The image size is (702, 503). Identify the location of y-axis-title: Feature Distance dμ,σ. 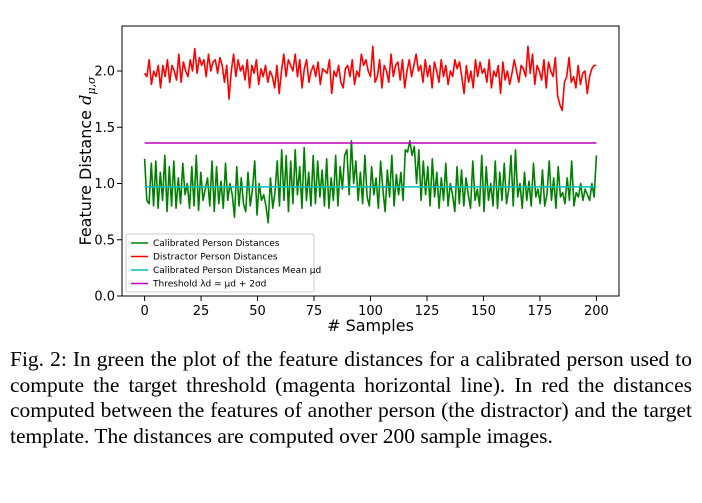
(87, 160).